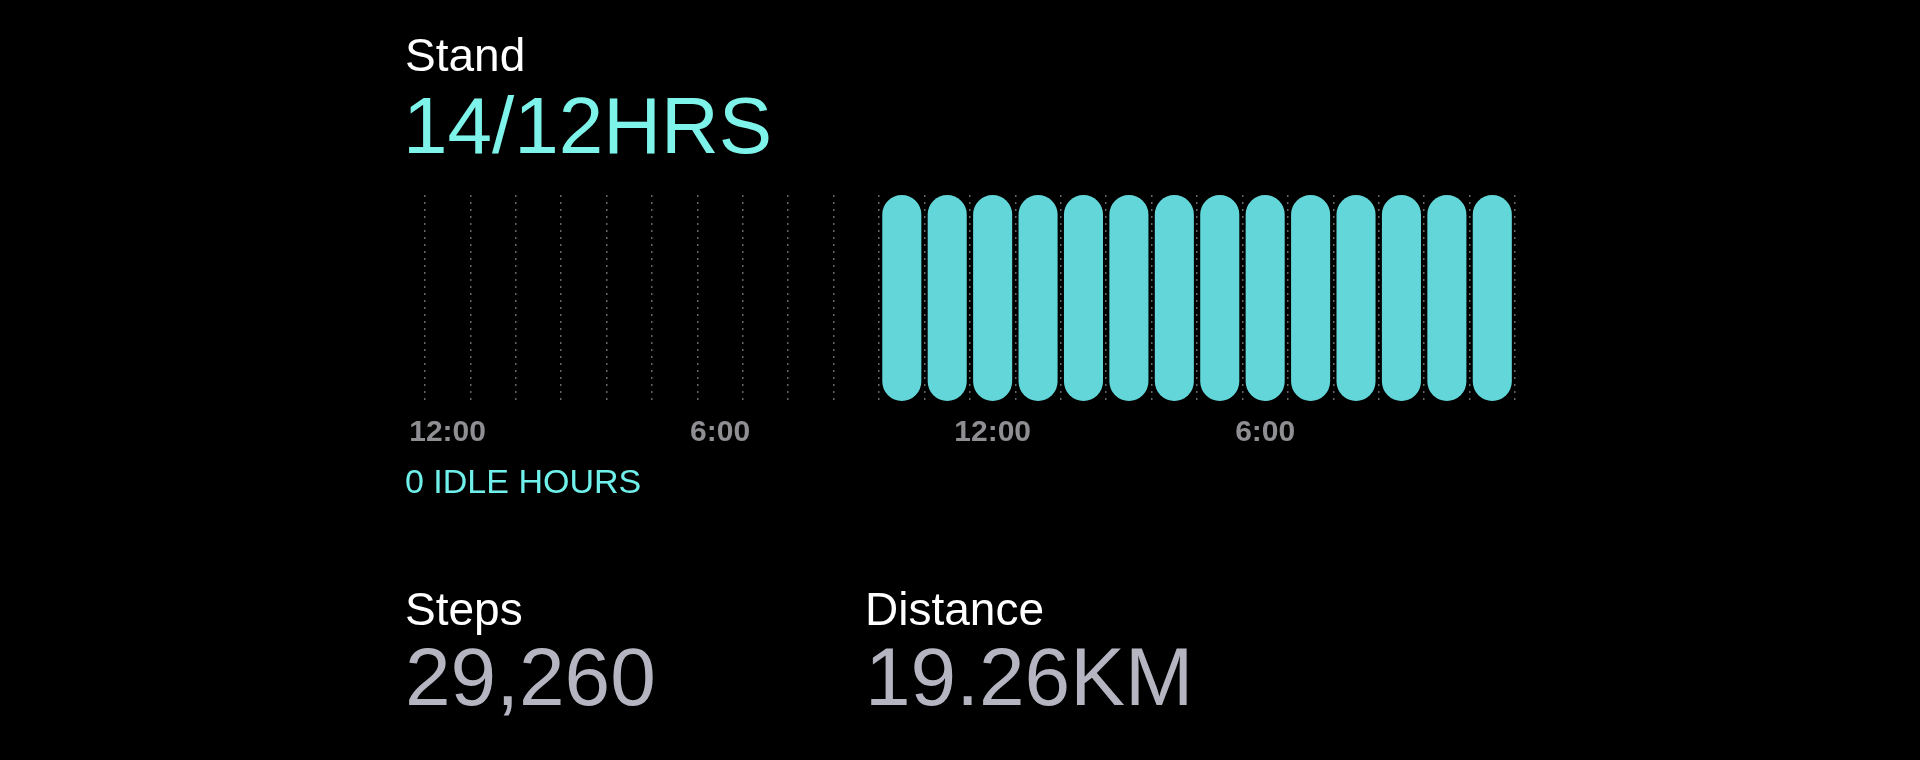 Image resolution: width=1920 pixels, height=760 pixels. What do you see at coordinates (588, 126) in the screenshot?
I see `chart-subtitle: 14/12HRS` at bounding box center [588, 126].